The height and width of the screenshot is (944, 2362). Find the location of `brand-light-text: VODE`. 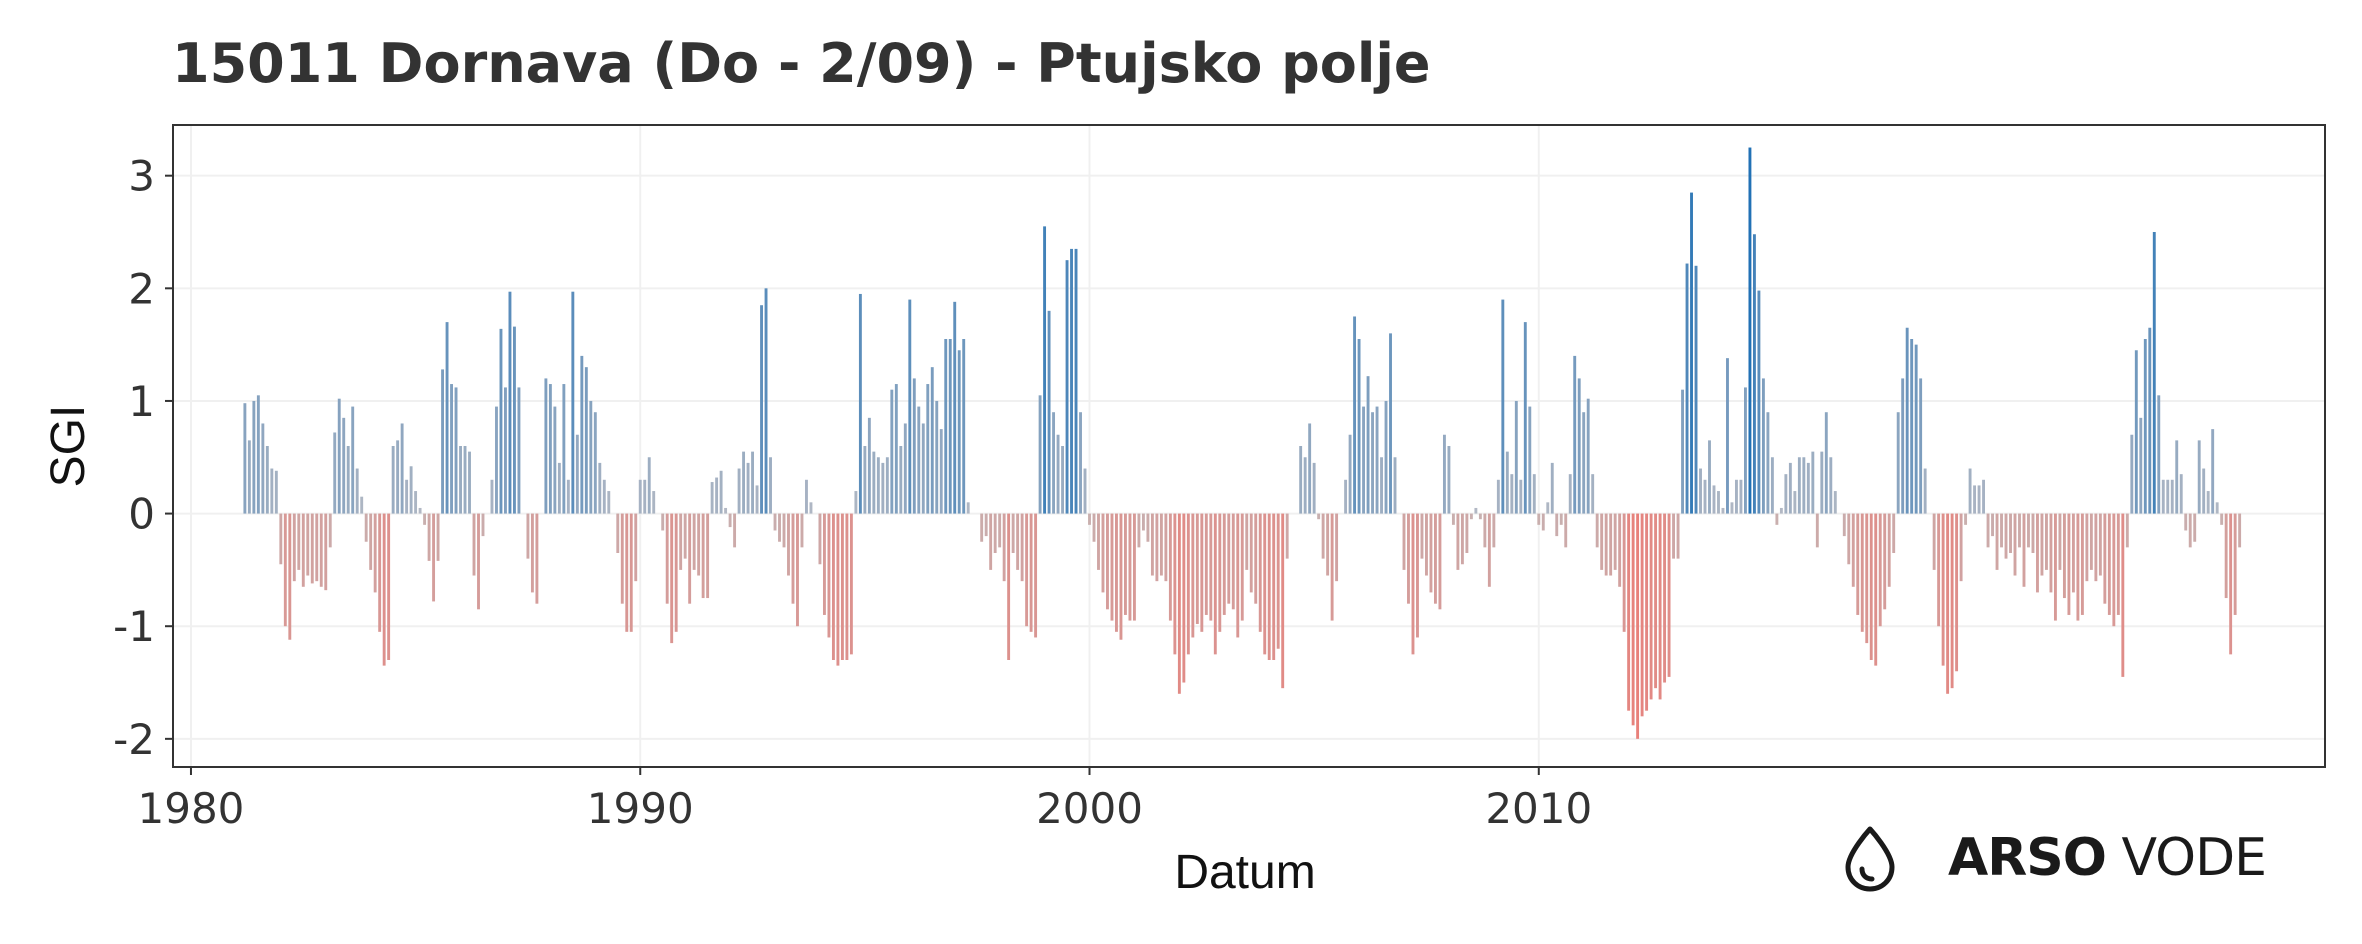

brand-light-text: VODE is located at coordinates (2193, 858).